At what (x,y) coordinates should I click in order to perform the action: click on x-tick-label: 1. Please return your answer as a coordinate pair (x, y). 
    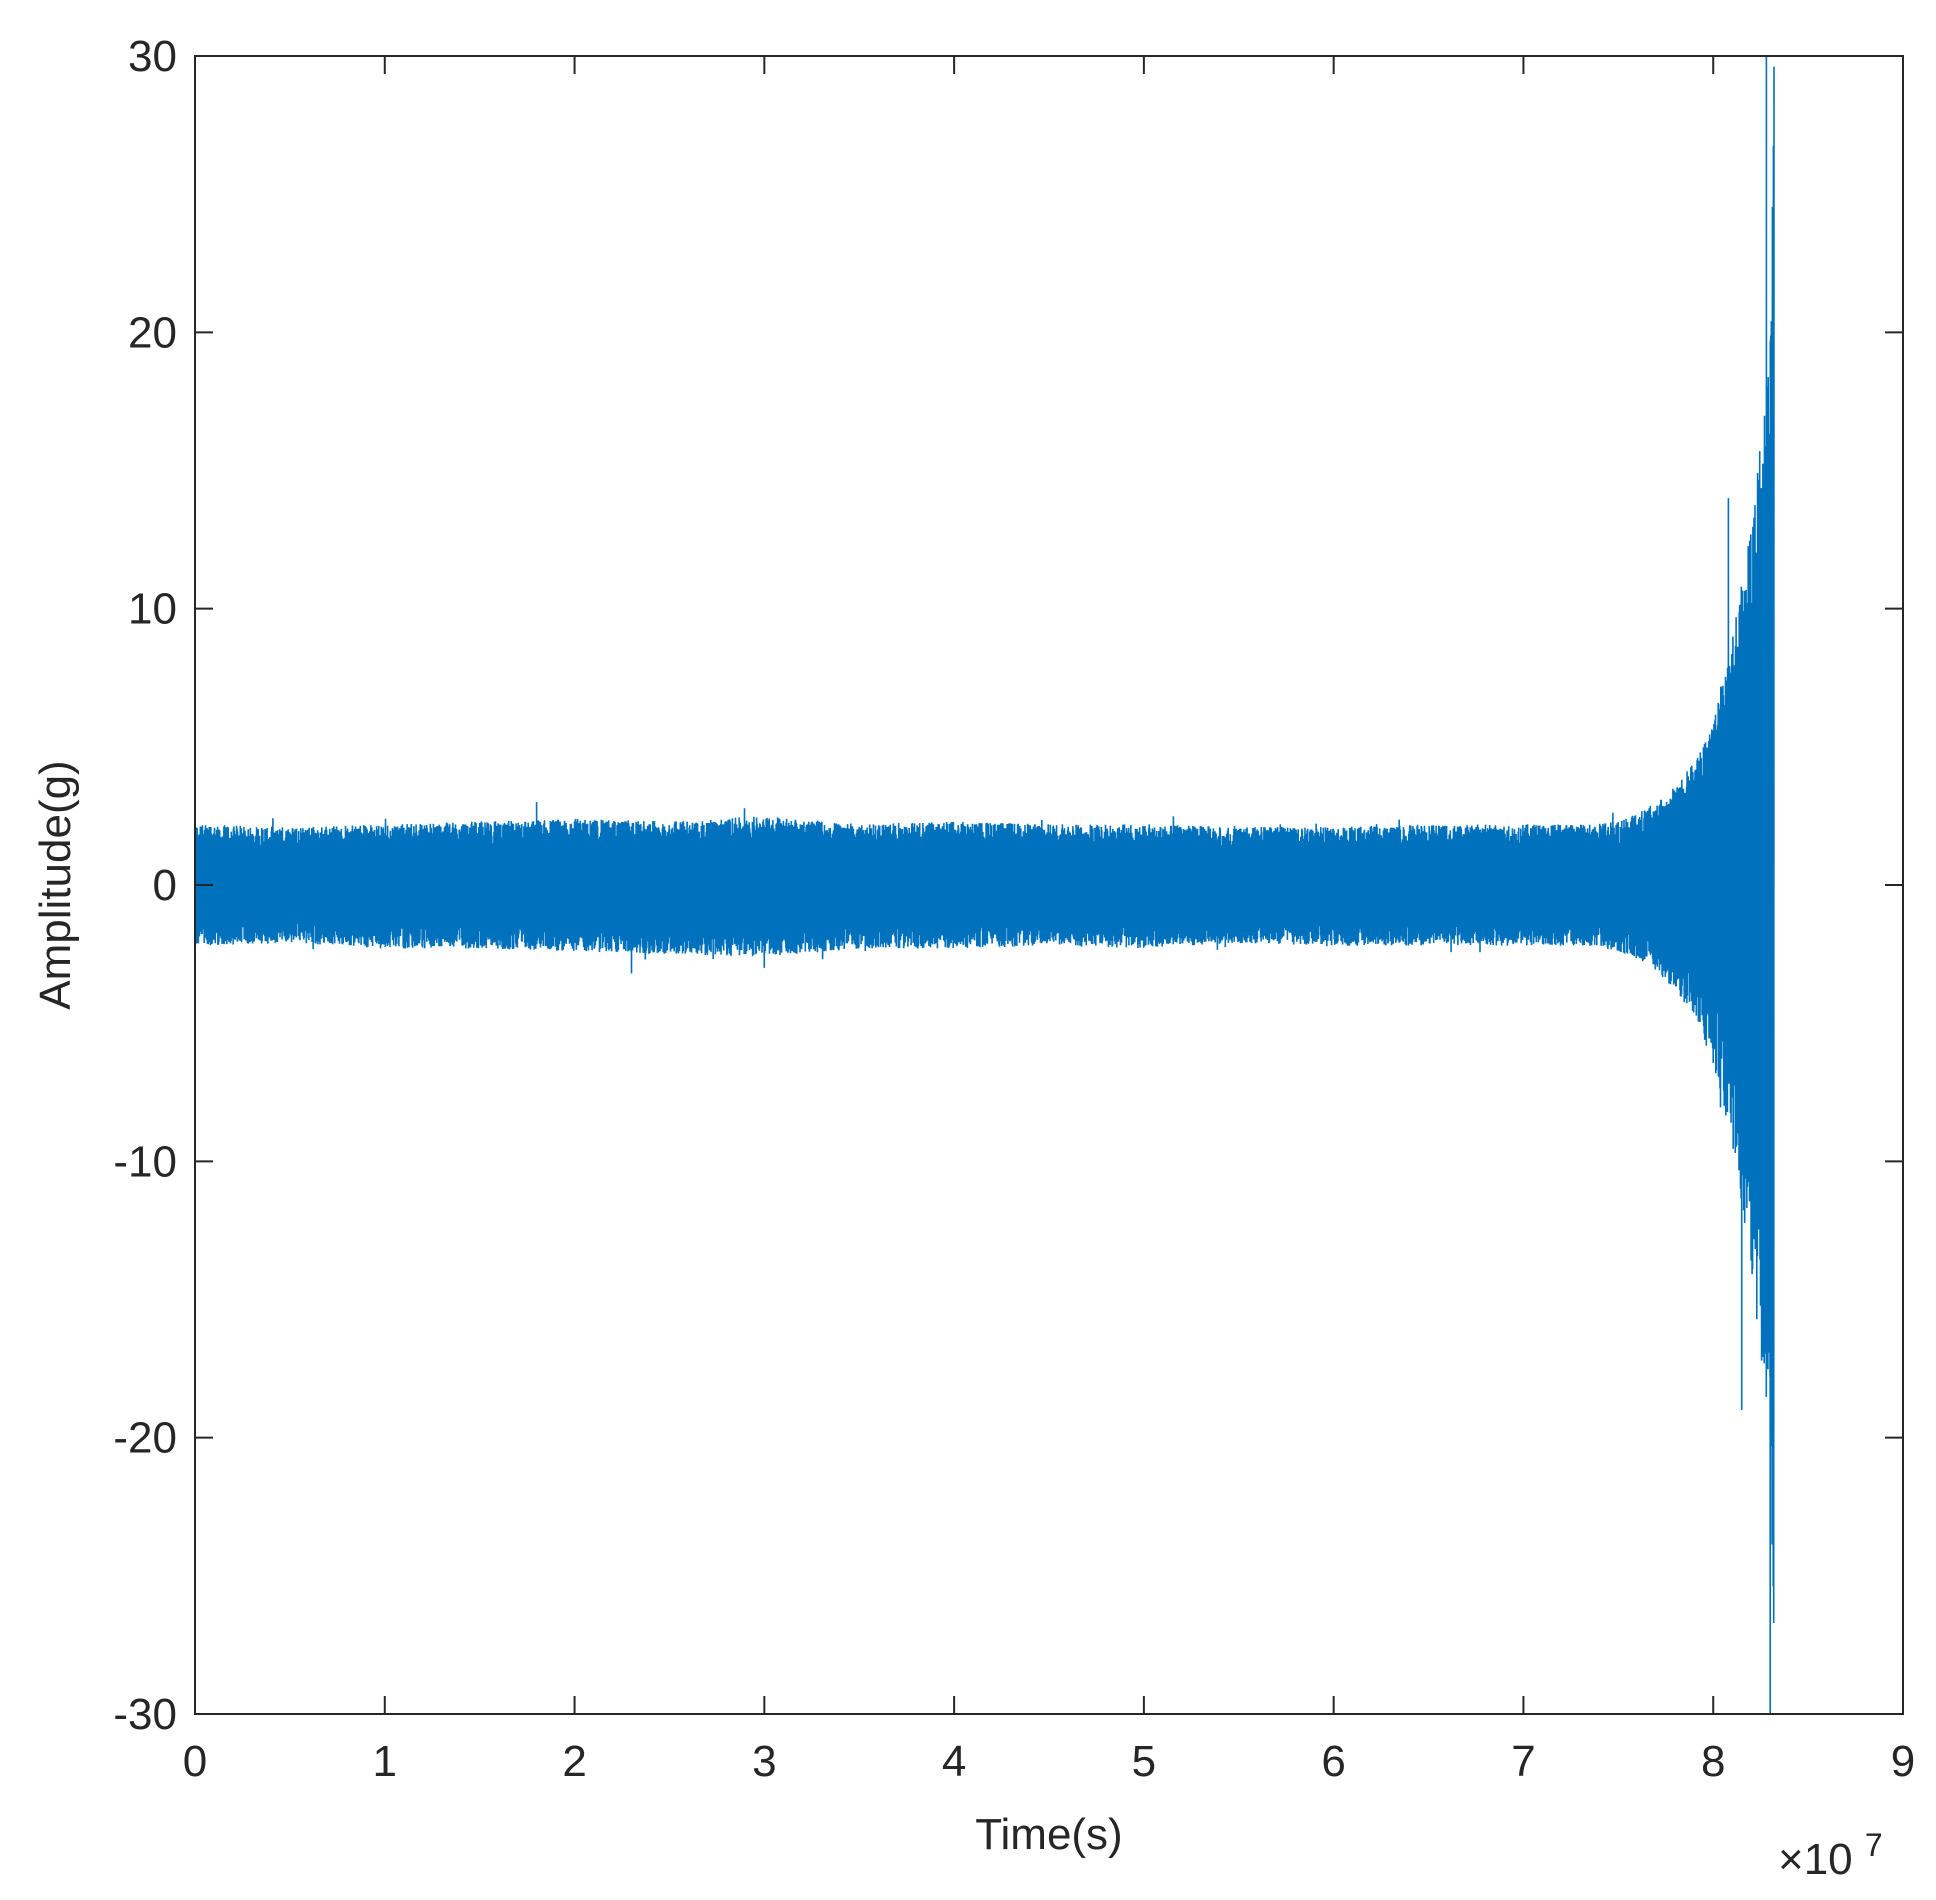
    Looking at the image, I should click on (385, 1761).